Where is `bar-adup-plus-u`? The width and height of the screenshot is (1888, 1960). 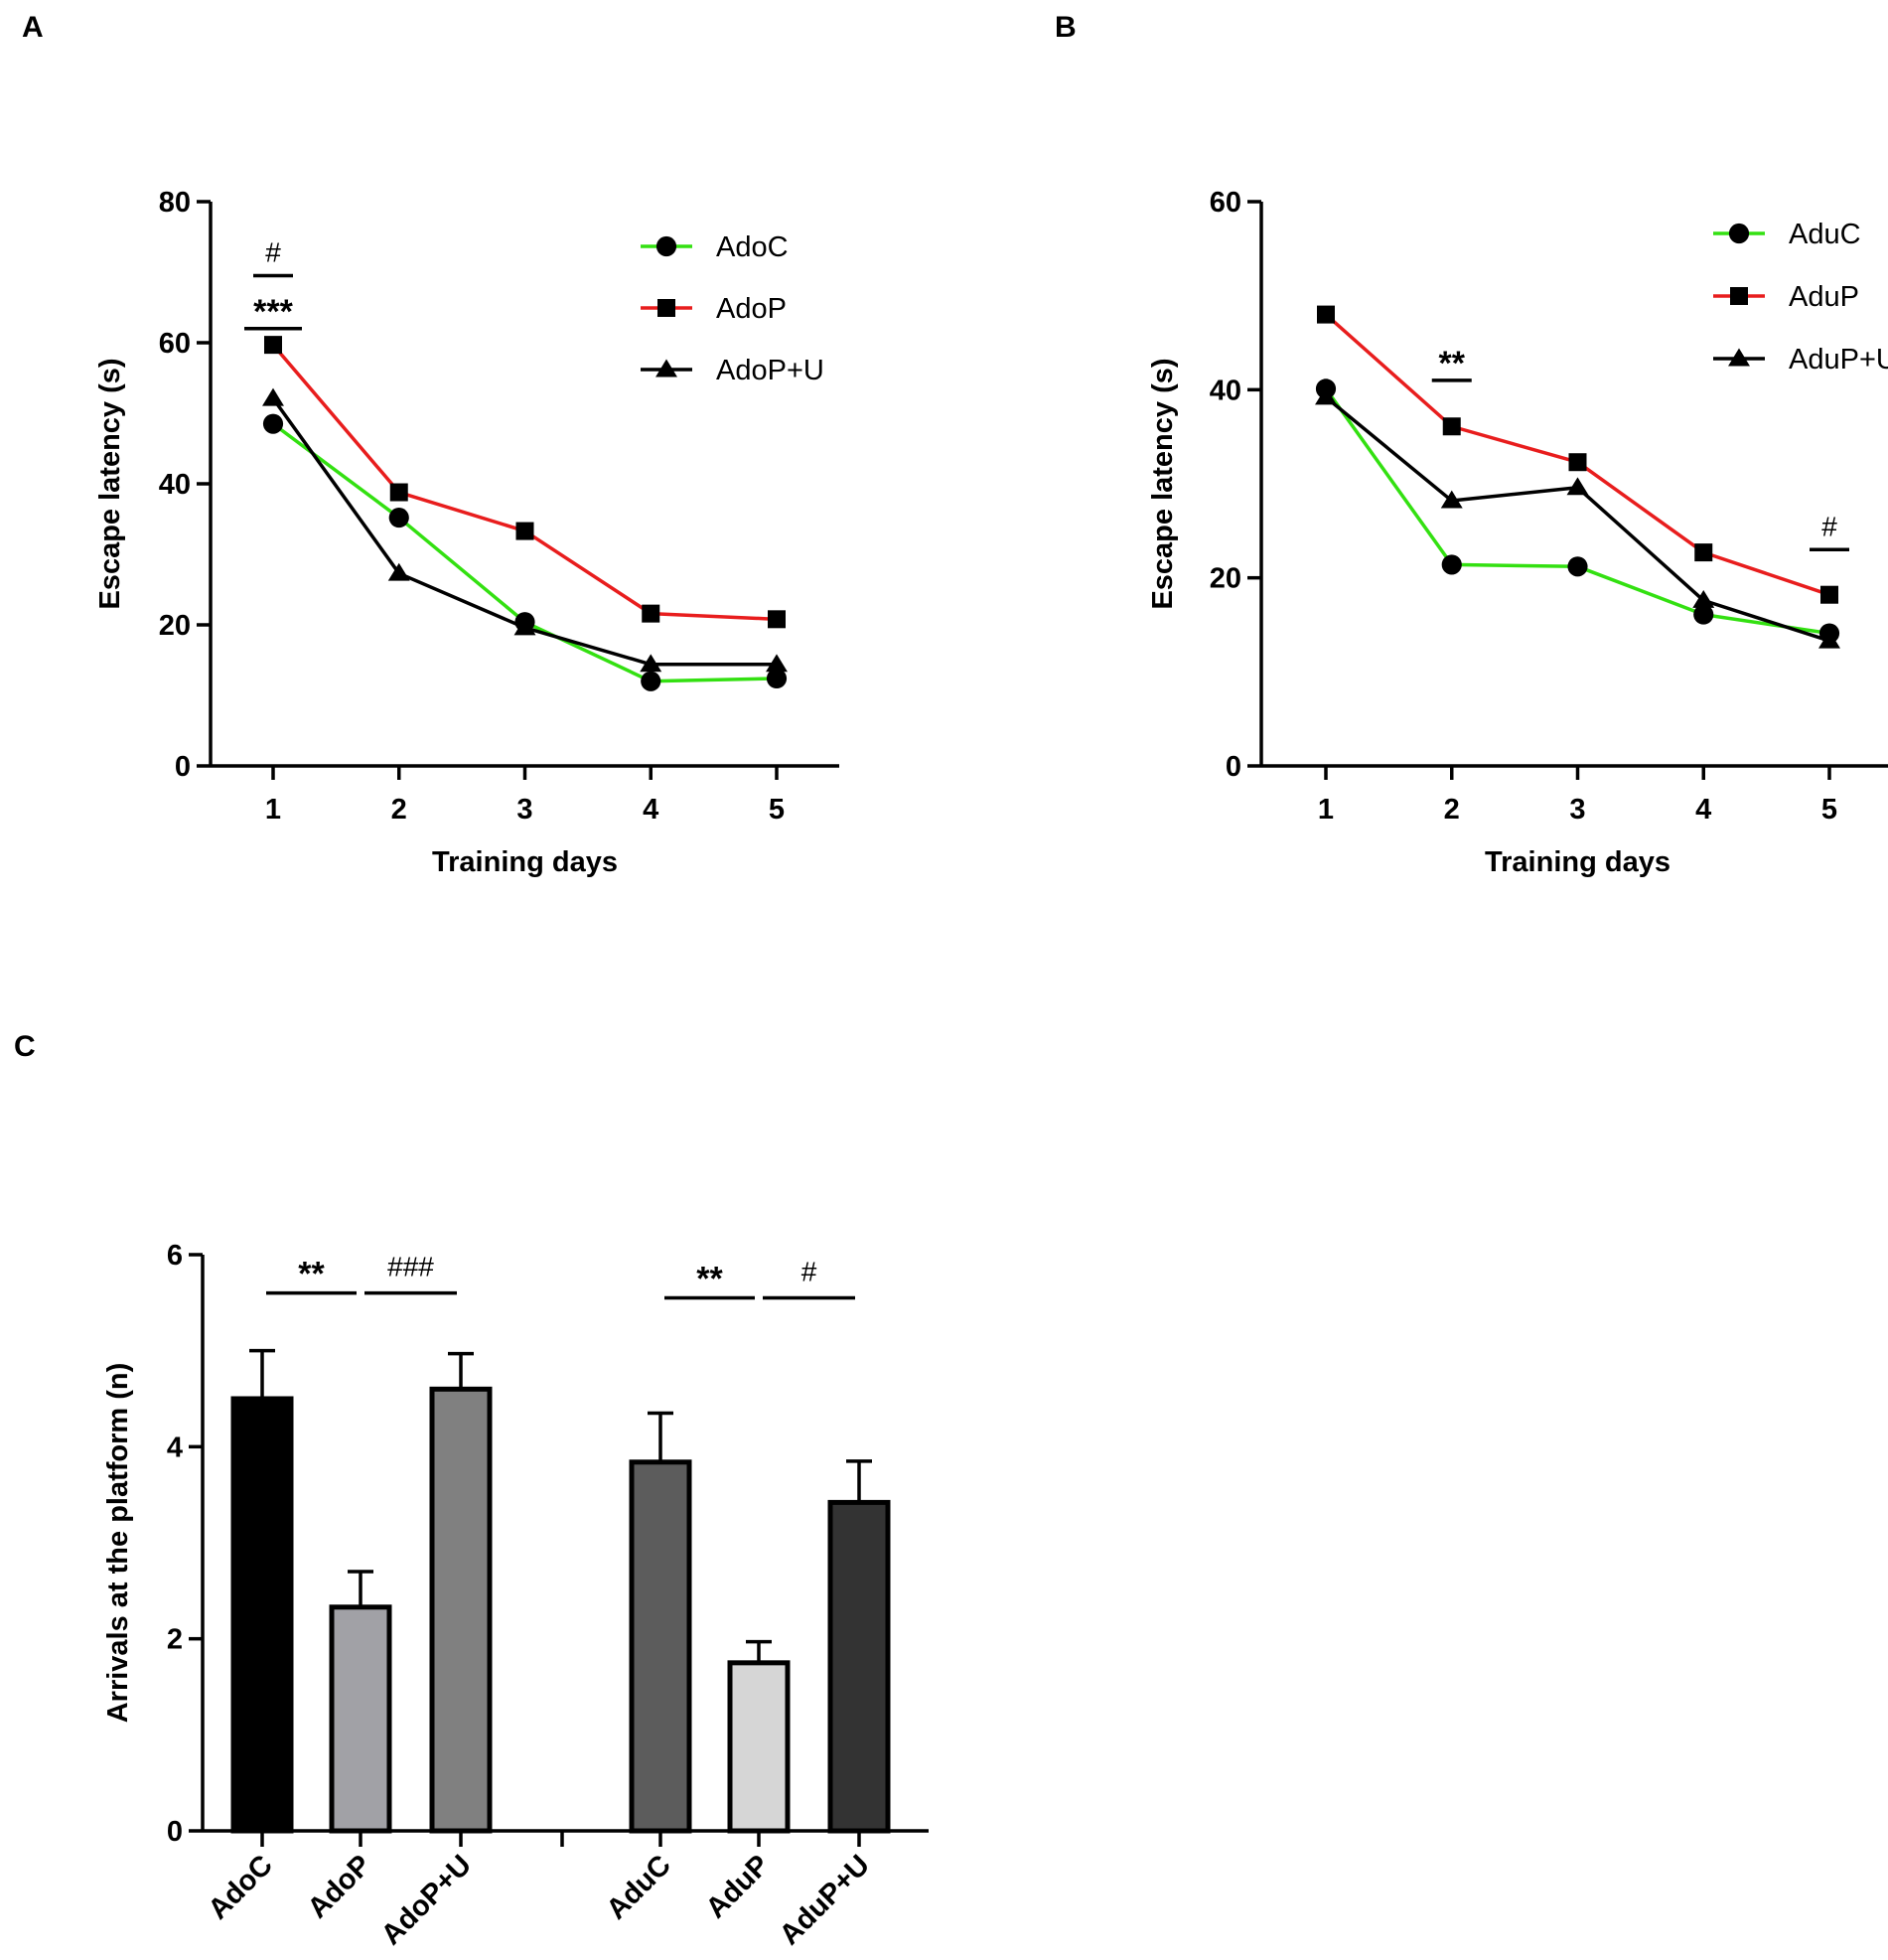
bar-adup-plus-u is located at coordinates (859, 1666).